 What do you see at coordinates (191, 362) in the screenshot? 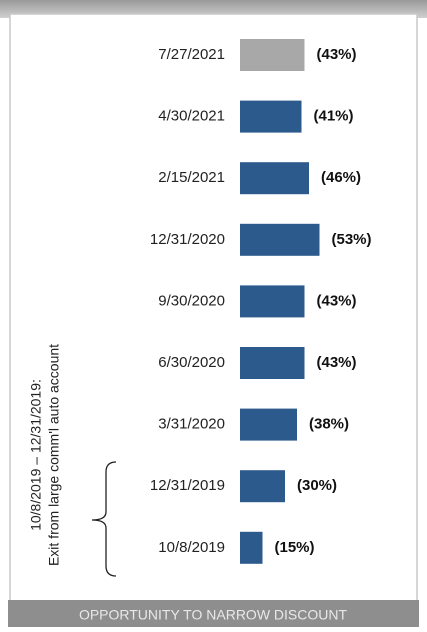
I see `category-label: 6/30/2020` at bounding box center [191, 362].